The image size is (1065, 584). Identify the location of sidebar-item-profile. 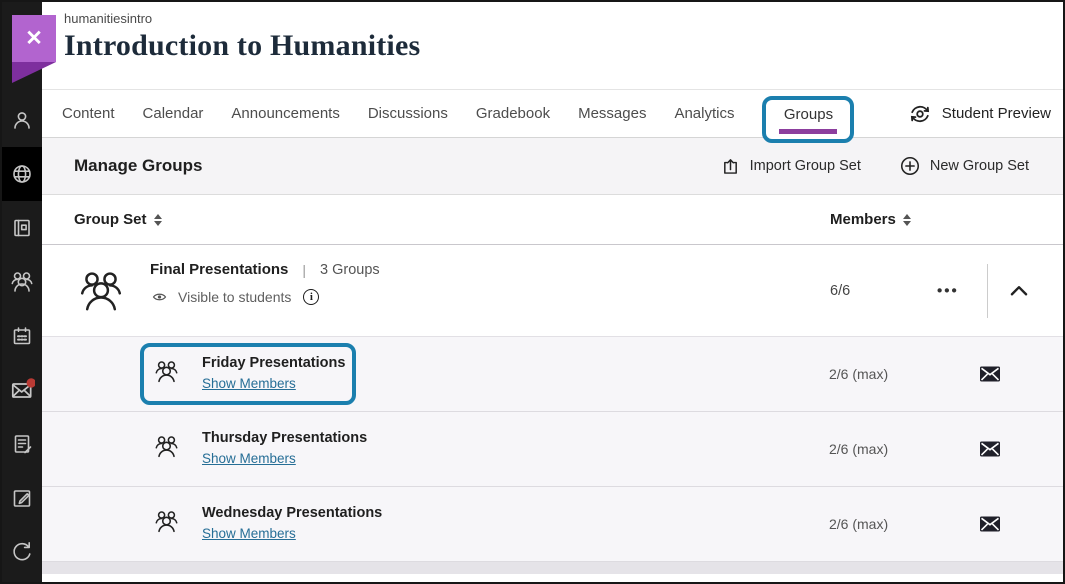
(22, 120).